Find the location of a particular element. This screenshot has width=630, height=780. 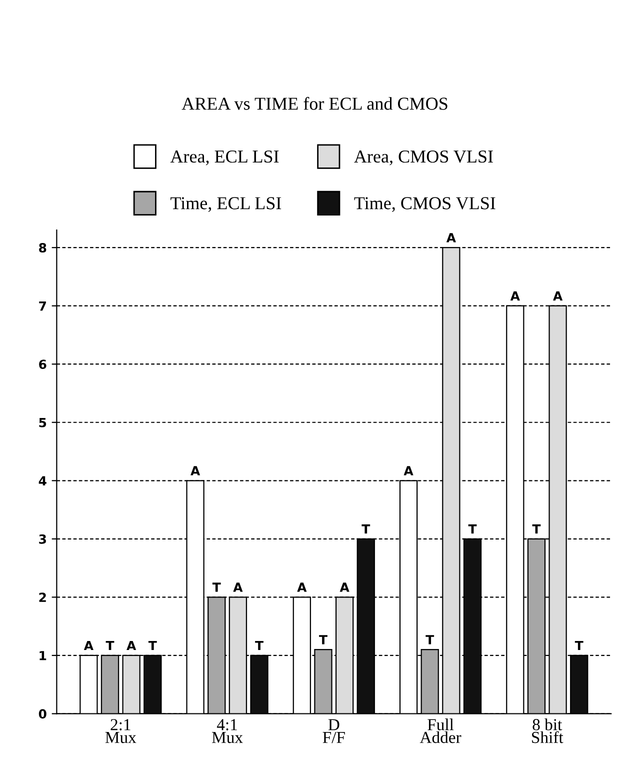

y-tick-label: 0 is located at coordinates (42, 714).